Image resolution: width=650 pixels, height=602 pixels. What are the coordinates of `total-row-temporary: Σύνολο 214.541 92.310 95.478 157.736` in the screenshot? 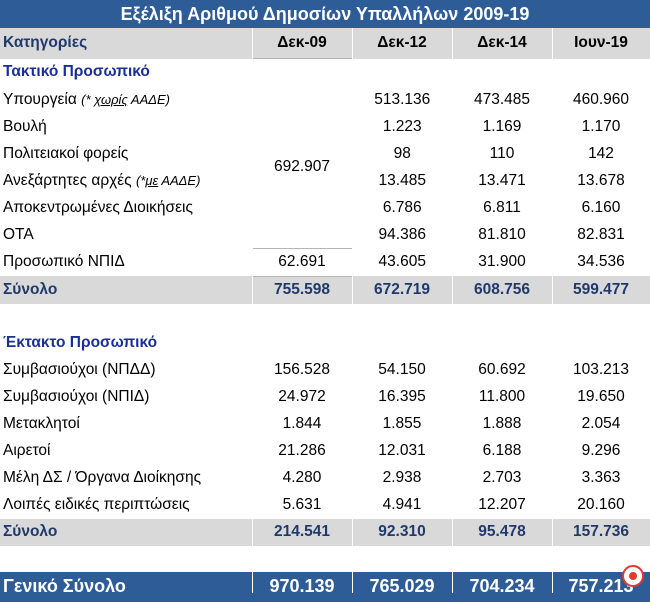 It's located at (325, 532).